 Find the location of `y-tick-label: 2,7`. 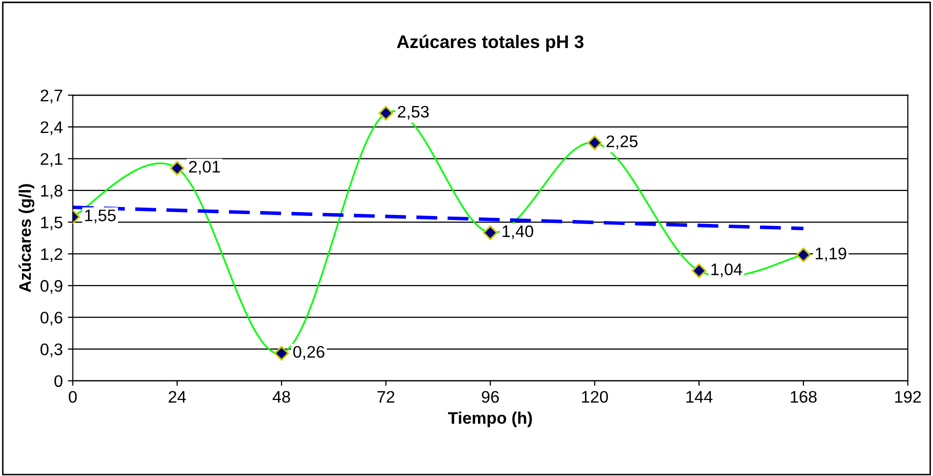

y-tick-label: 2,7 is located at coordinates (51, 97).